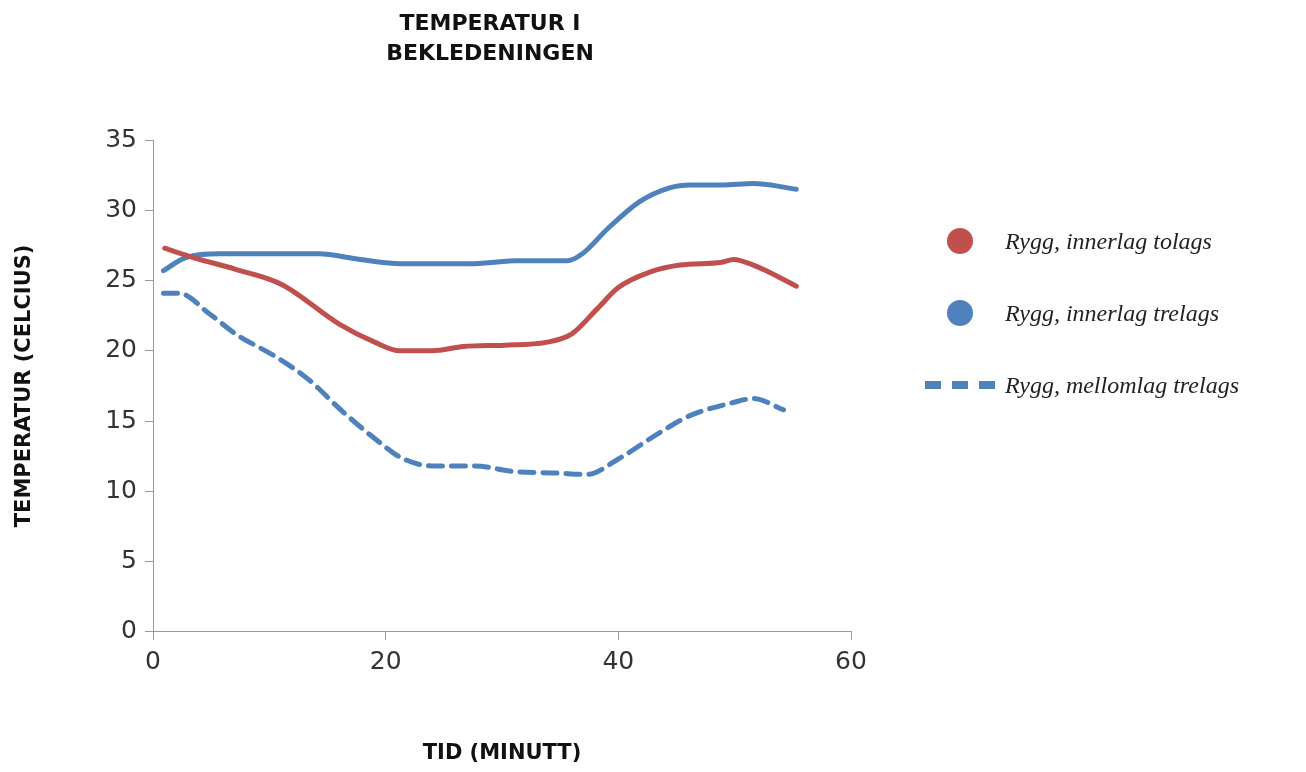 The image size is (1306, 772). Describe the element at coordinates (121, 349) in the screenshot. I see `y-tick-label: 20` at that location.